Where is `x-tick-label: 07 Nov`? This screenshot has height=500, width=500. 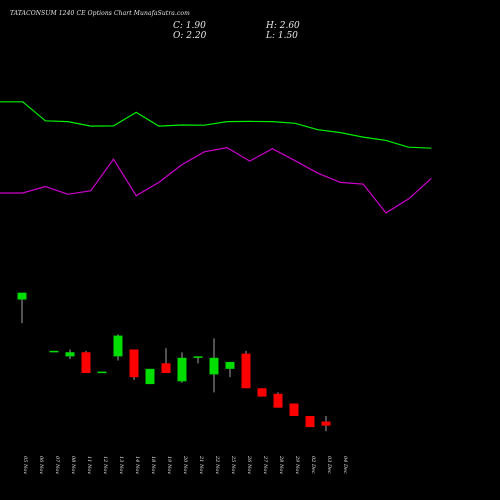
x-tick-label: 07 Nov is located at coordinates (57, 465).